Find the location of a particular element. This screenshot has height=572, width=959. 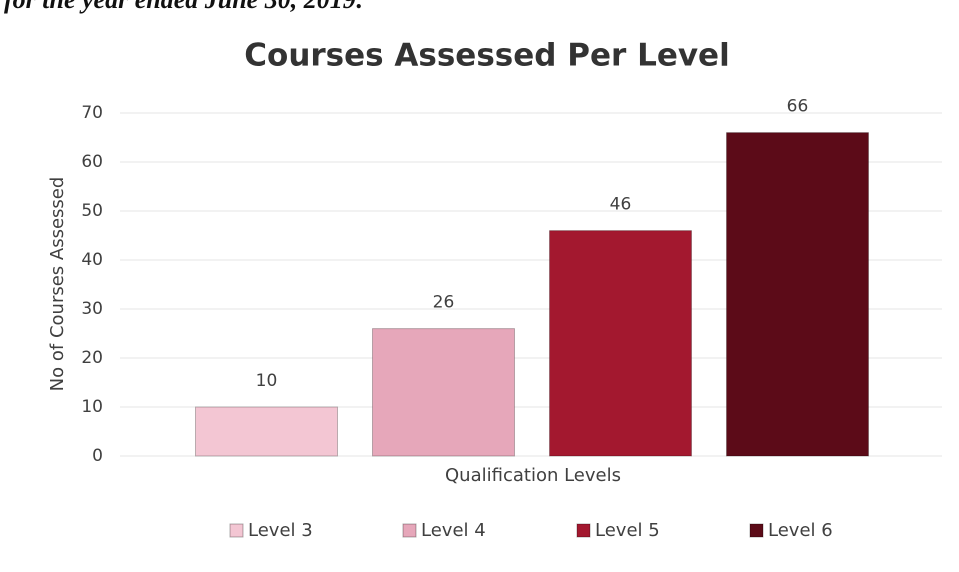

chart-title: Courses Assessed Per Level is located at coordinates (486, 56).